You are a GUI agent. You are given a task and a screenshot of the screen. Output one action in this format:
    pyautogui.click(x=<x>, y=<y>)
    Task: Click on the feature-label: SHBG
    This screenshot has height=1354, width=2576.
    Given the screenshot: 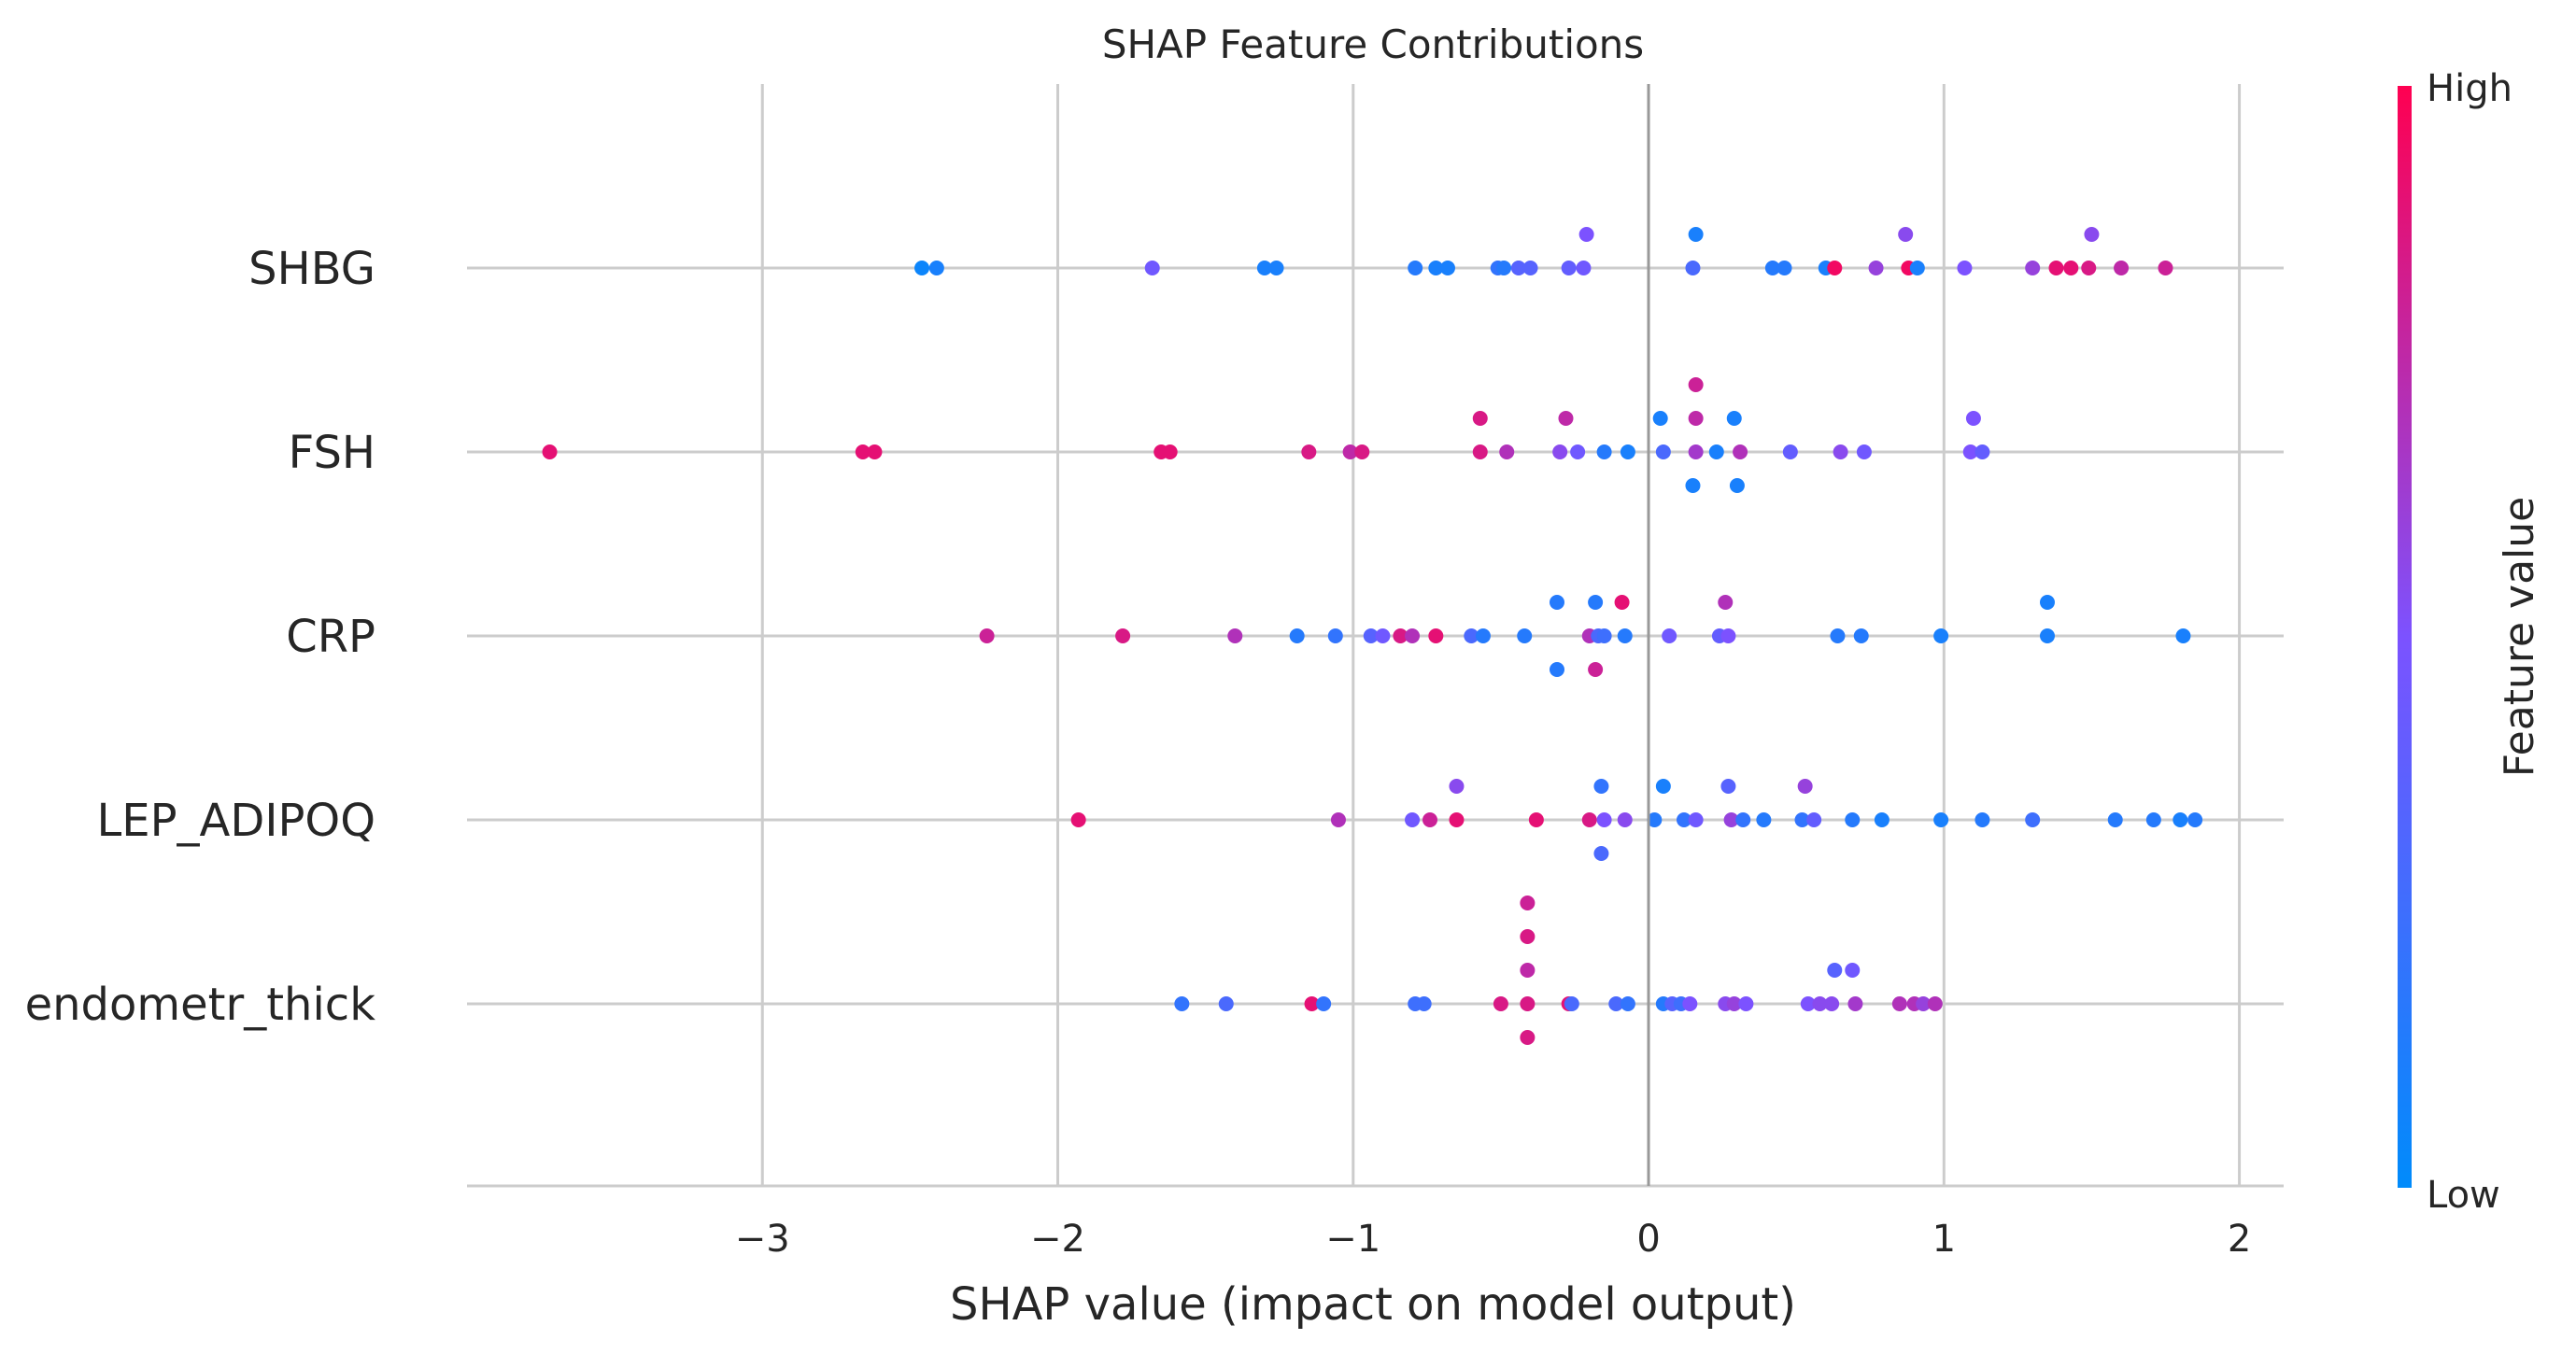 What is the action you would take?
    pyautogui.click(x=311, y=269)
    